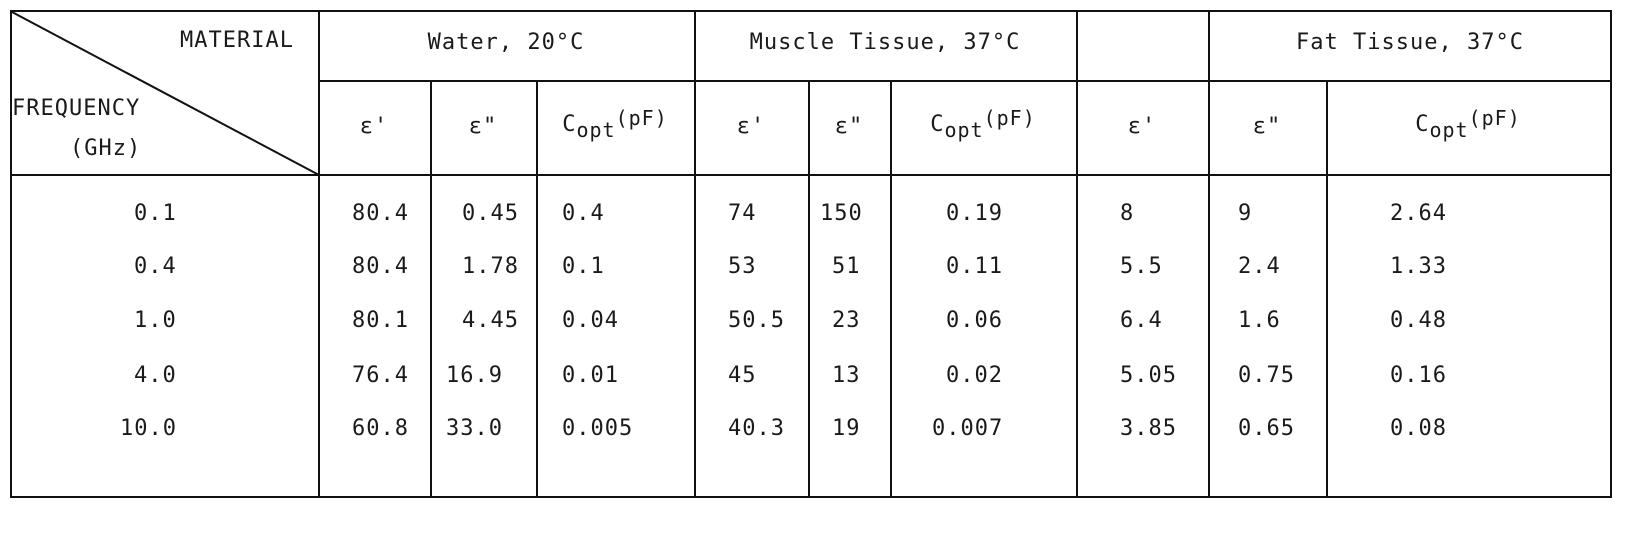 This screenshot has width=1645, height=556. What do you see at coordinates (1148, 428) in the screenshot?
I see `table-cell: 3.85` at bounding box center [1148, 428].